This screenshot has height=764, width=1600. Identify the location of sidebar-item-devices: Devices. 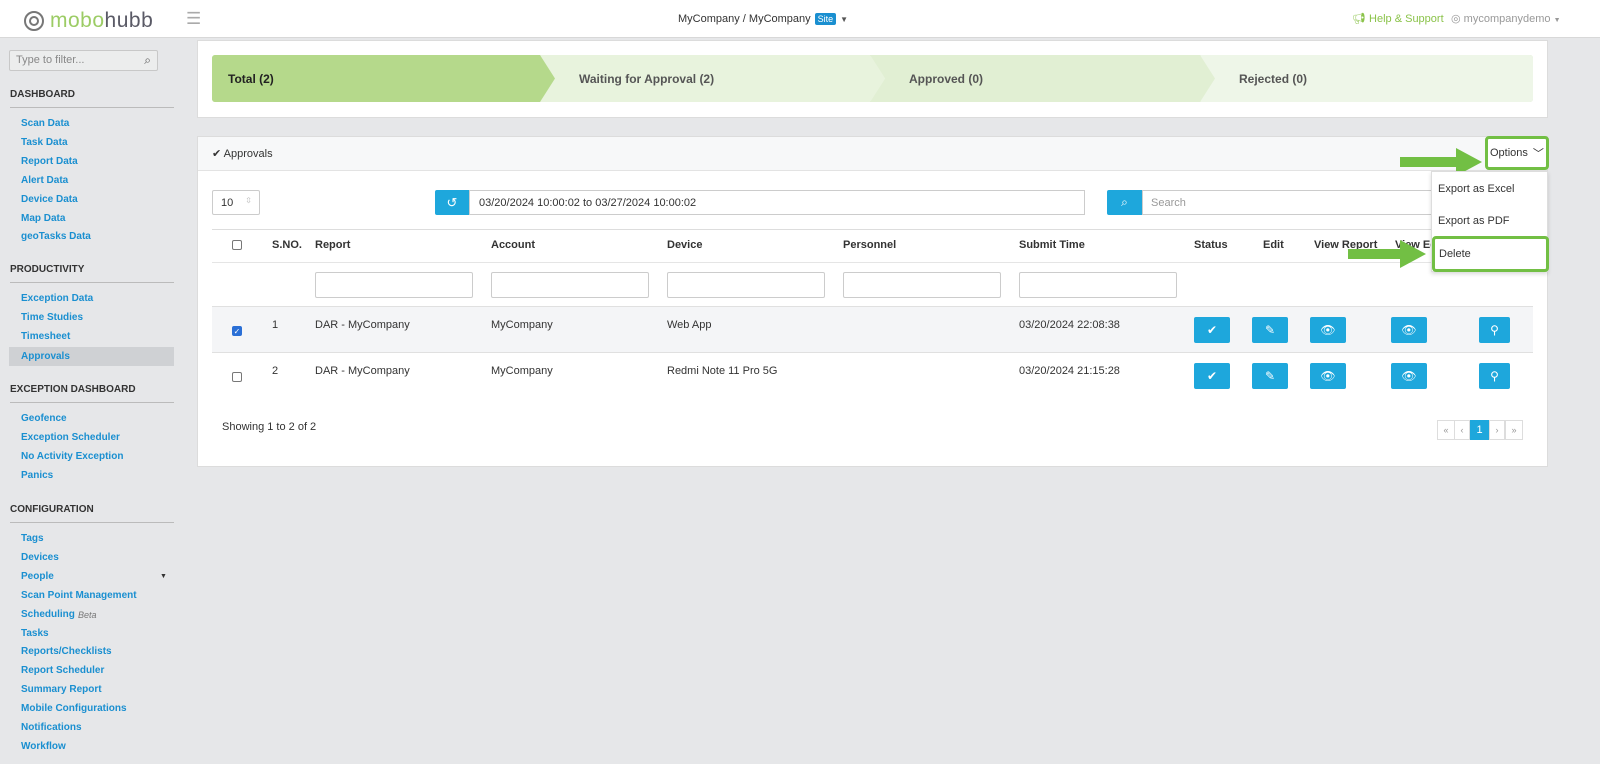
(40, 557).